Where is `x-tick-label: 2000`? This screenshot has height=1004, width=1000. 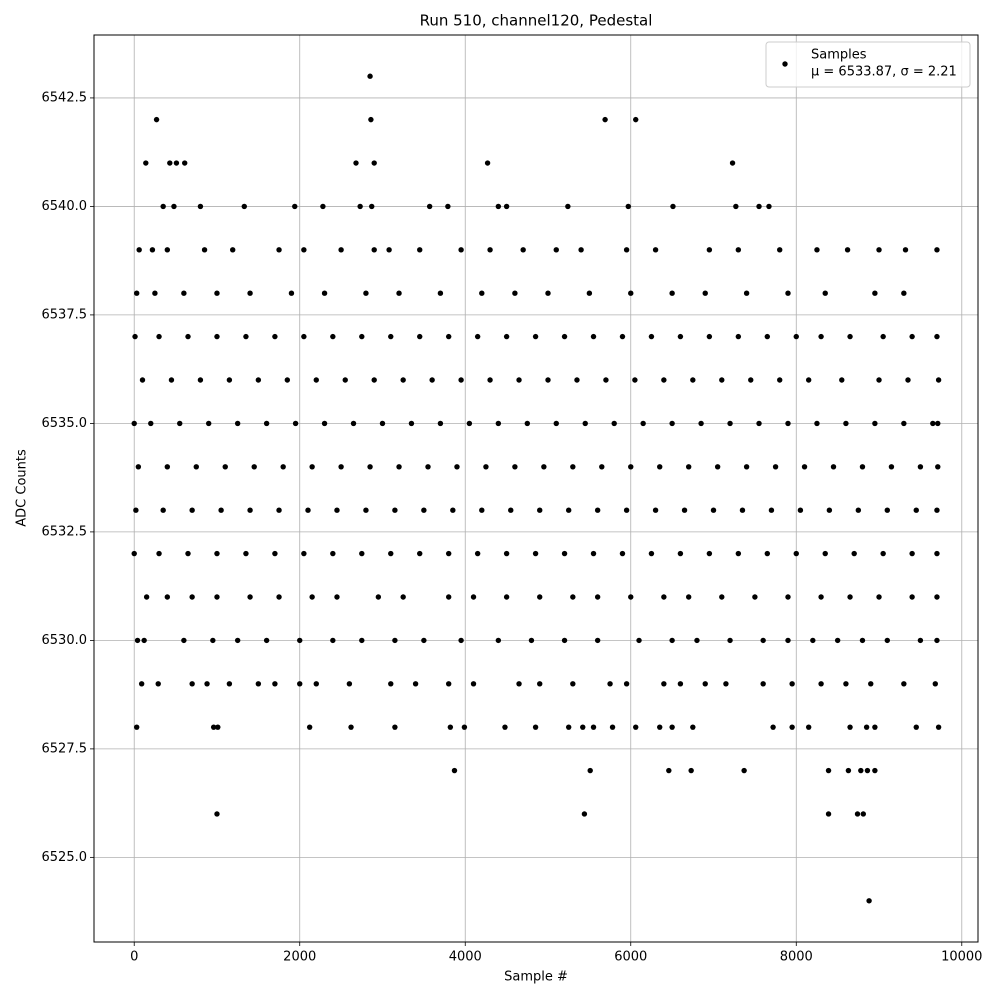
x-tick-label: 2000 is located at coordinates (299, 957).